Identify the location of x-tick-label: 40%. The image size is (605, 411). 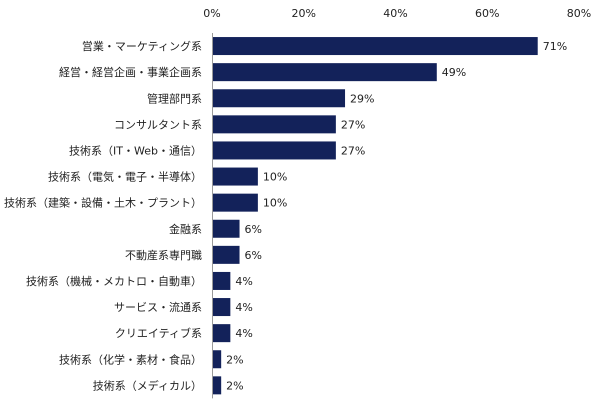
(395, 13).